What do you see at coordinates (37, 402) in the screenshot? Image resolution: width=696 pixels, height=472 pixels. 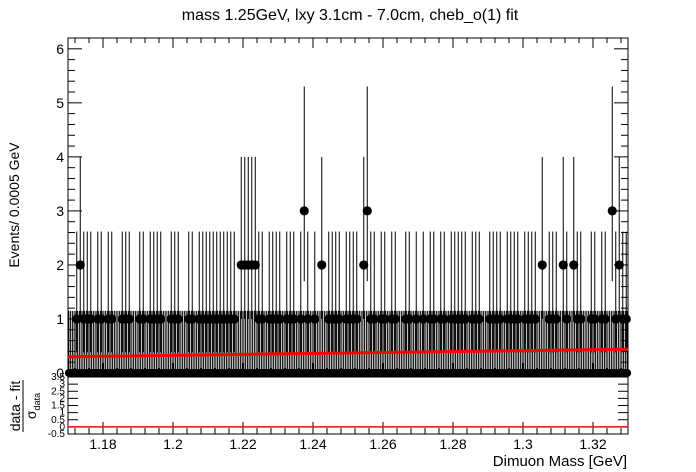 I see `pull-label-subscript: data` at bounding box center [37, 402].